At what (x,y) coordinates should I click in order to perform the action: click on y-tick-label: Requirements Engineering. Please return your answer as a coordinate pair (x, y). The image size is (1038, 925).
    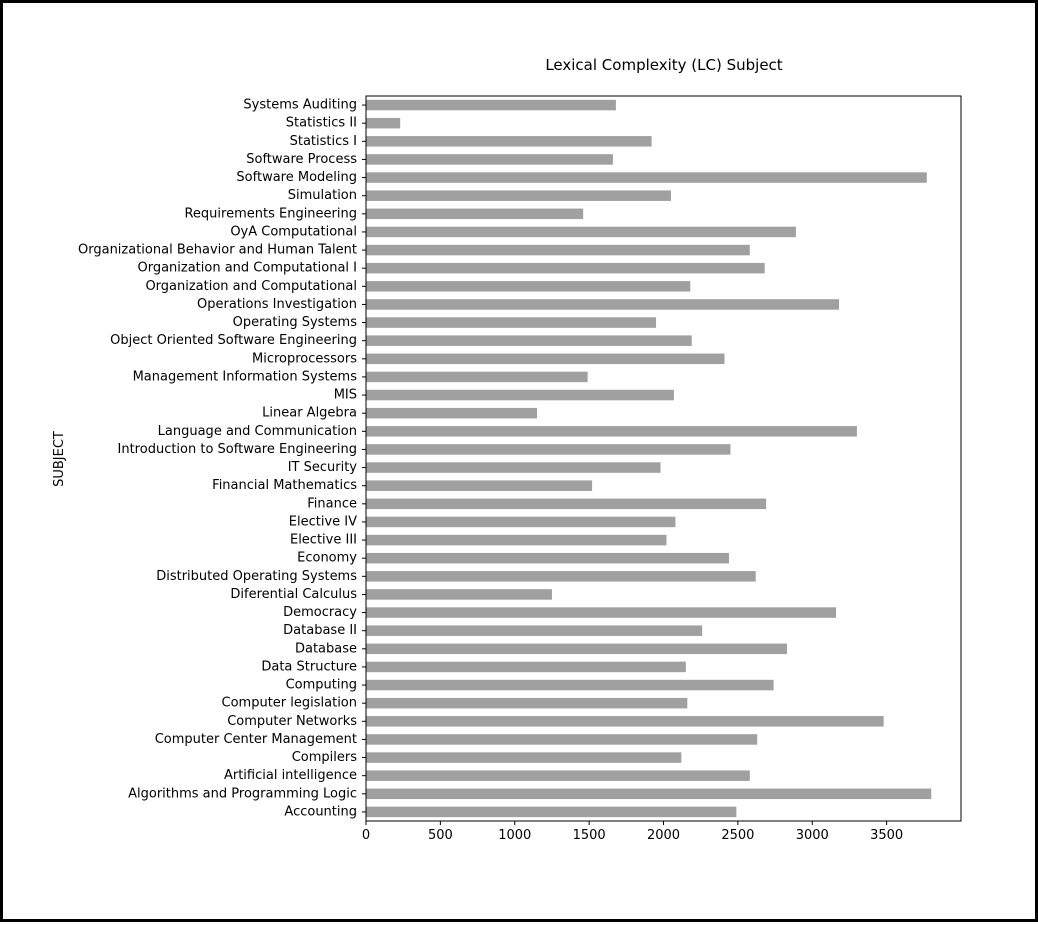
    Looking at the image, I should click on (270, 213).